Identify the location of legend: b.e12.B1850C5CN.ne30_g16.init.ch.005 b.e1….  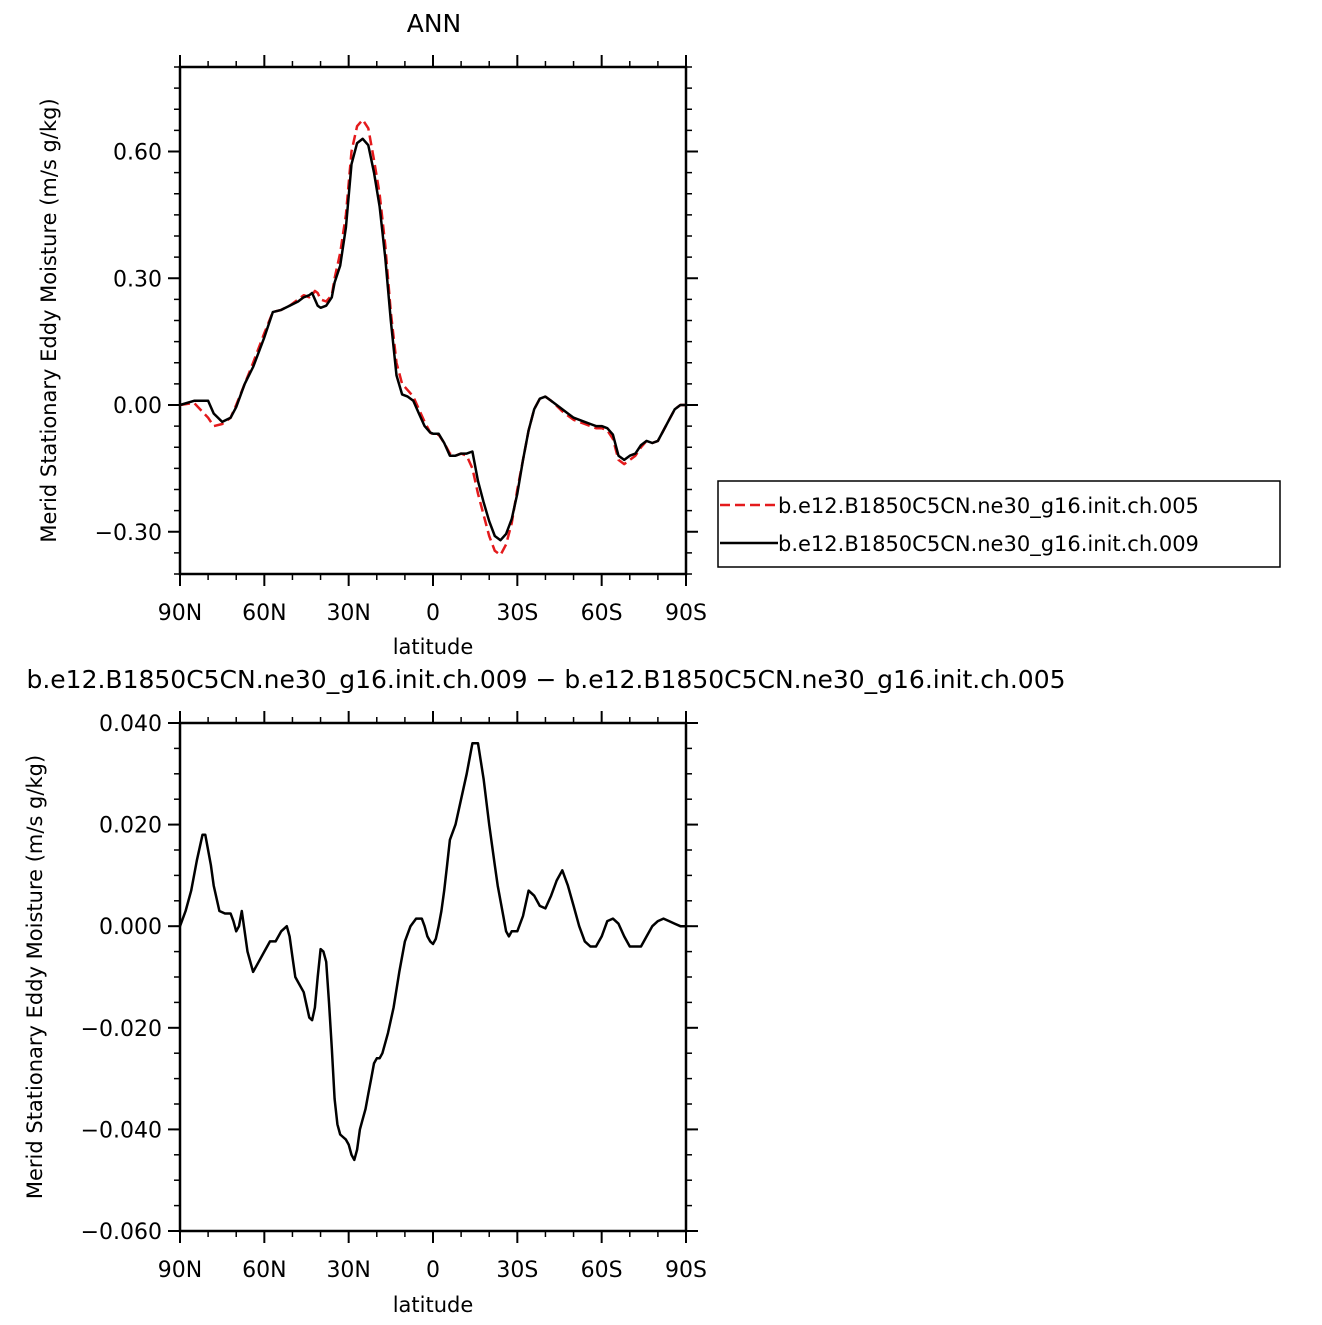
(999, 524).